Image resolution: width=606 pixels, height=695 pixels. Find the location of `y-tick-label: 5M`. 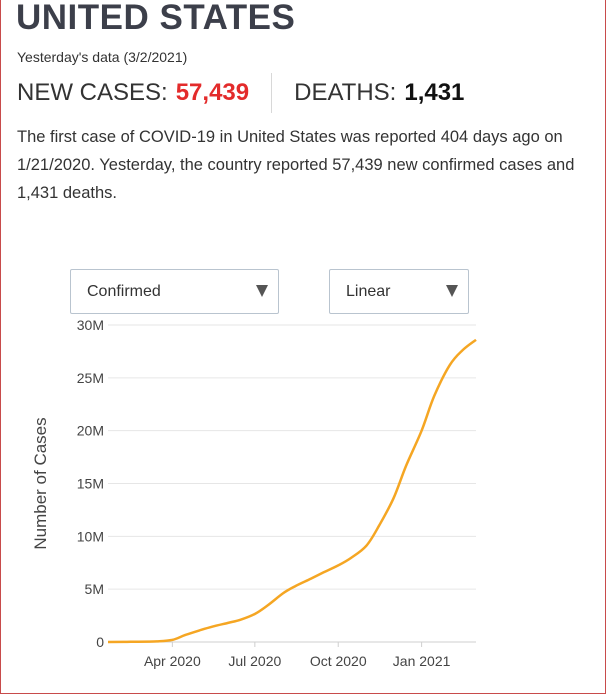

y-tick-label: 5M is located at coordinates (94, 589).